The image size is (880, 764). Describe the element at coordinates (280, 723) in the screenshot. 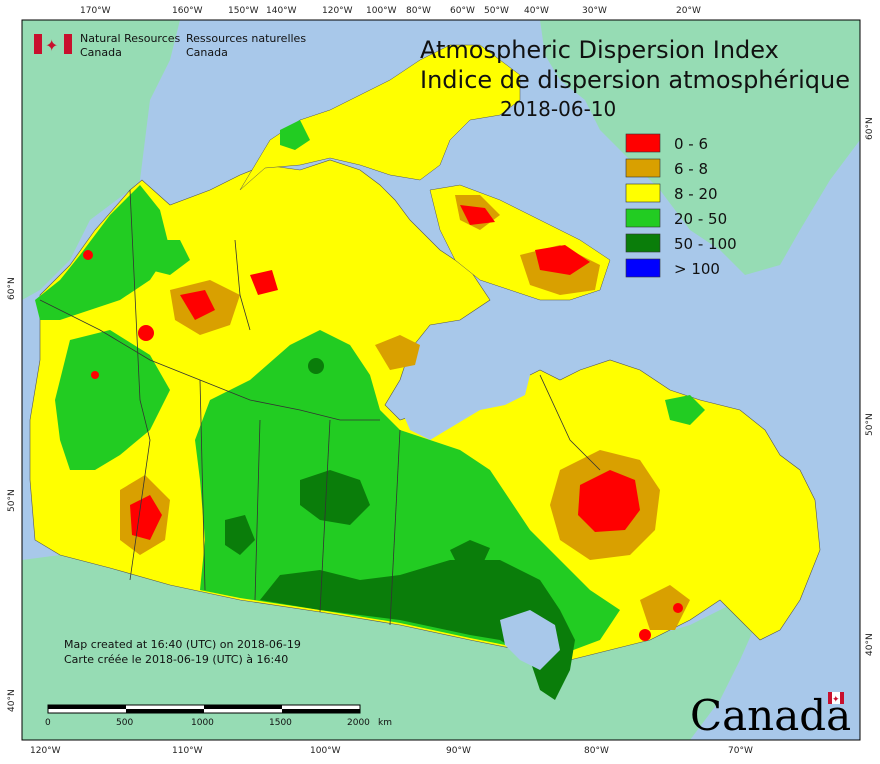

I see `scale-label: 1500` at that location.